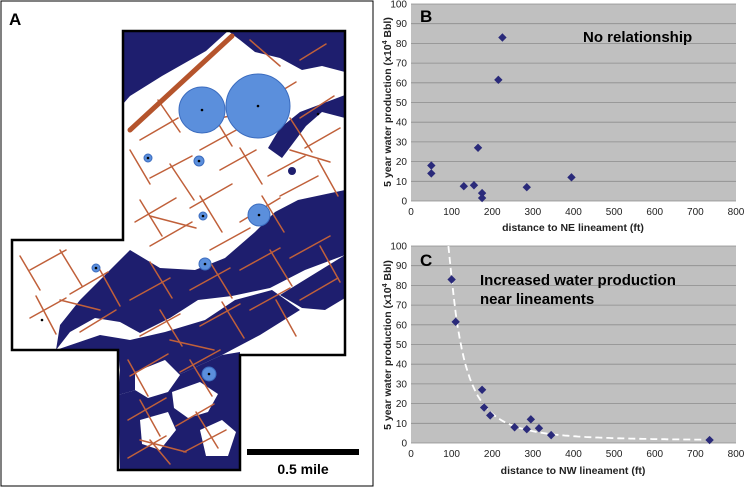 This screenshot has width=750, height=487. I want to click on y-tick-label: 100, so click(398, 5).